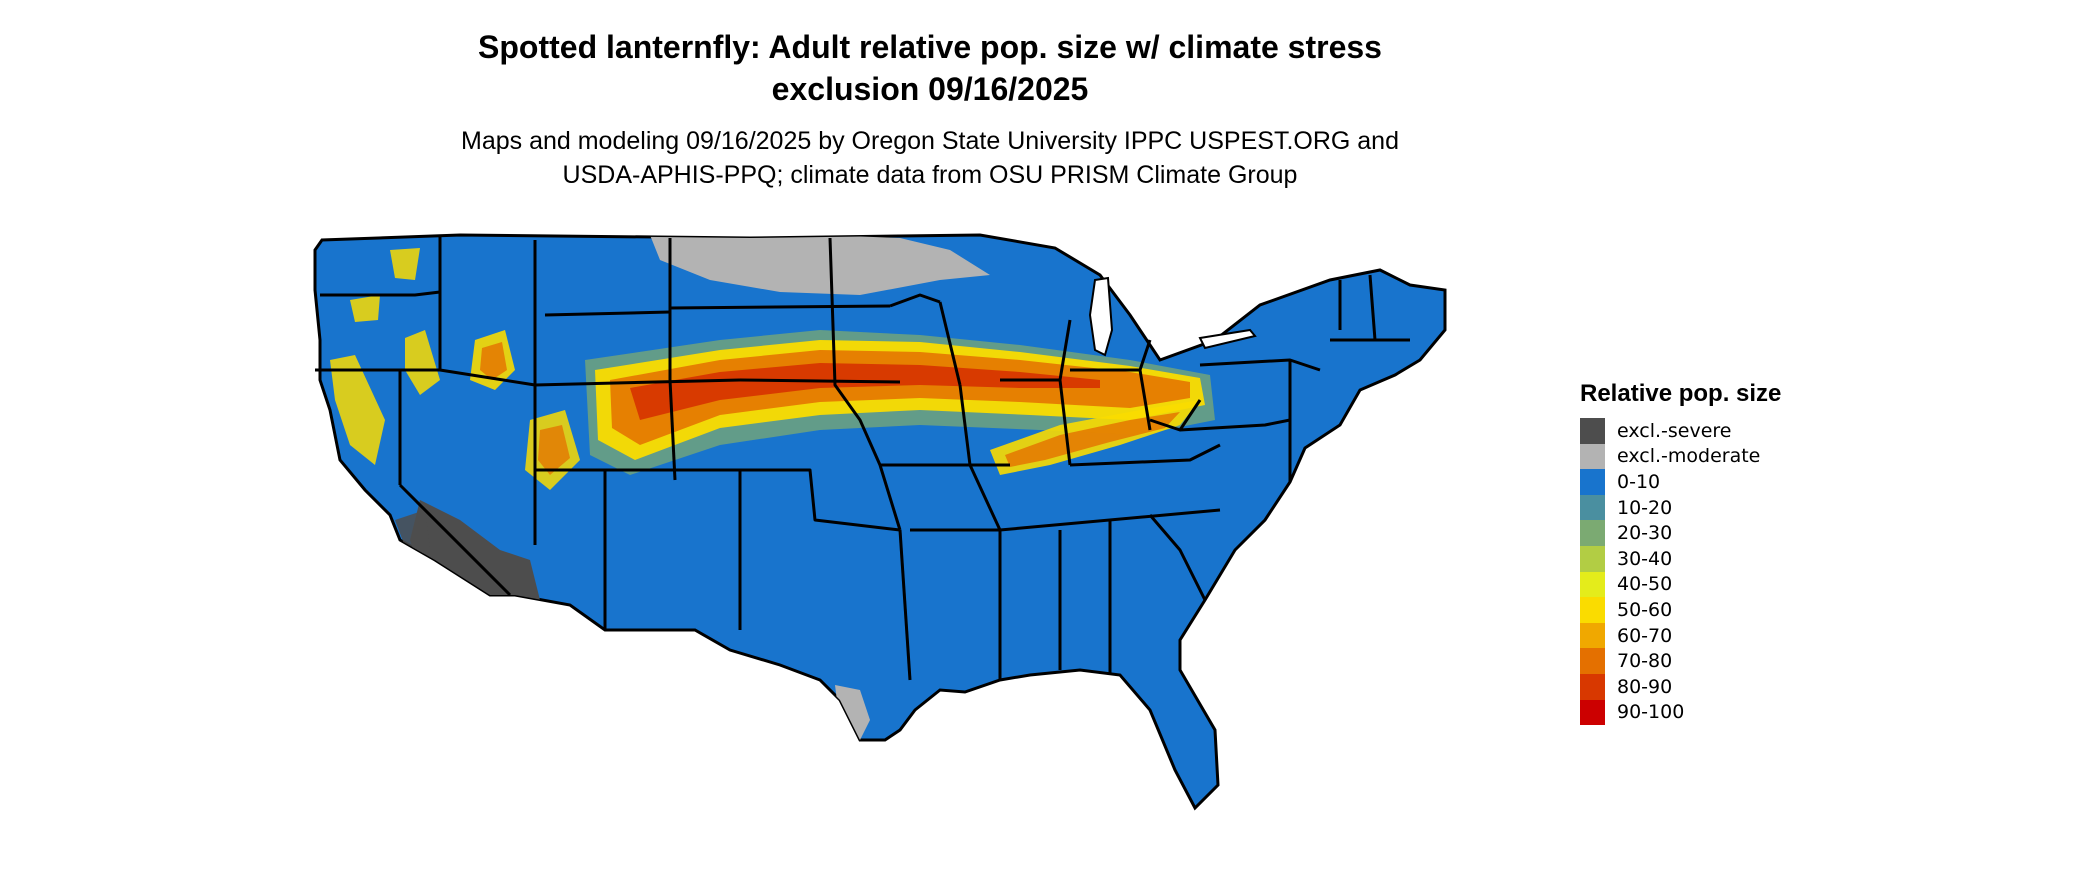  I want to click on legend-item-10-20: 10-20, so click(1680, 507).